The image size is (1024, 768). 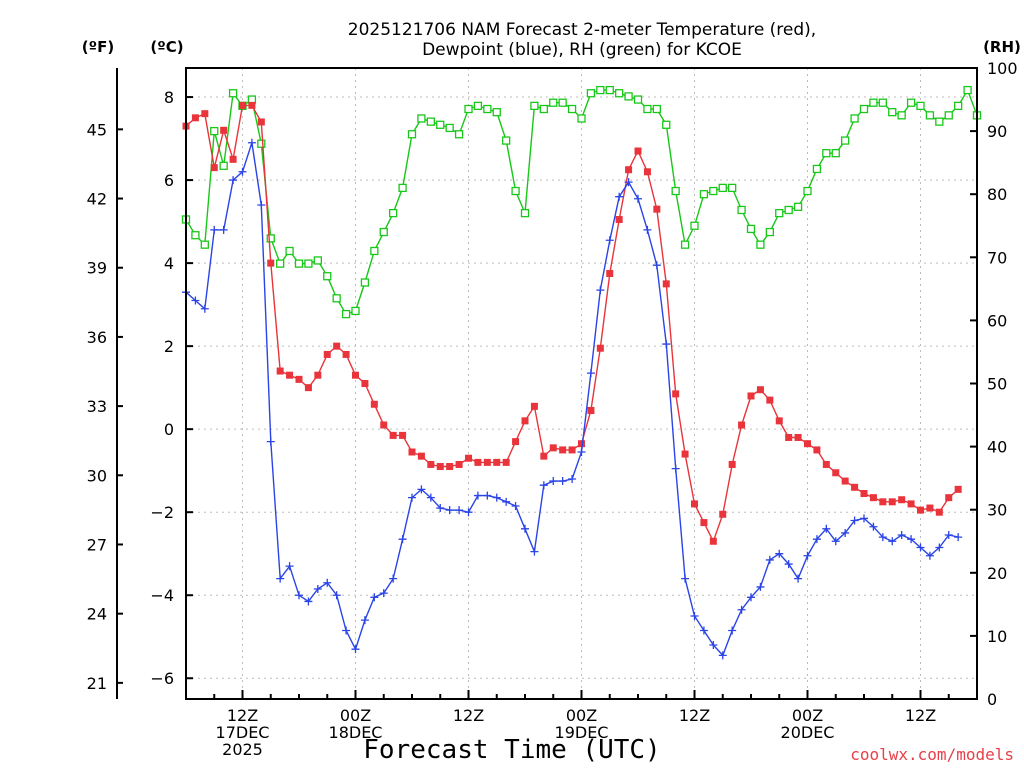 I want to click on rh-tick-label: 20, so click(x=997, y=573).